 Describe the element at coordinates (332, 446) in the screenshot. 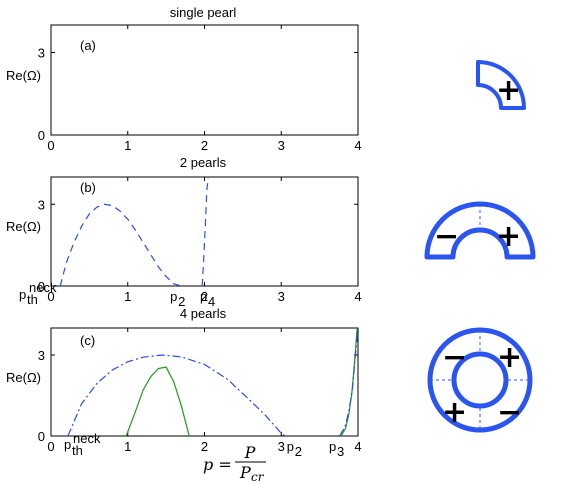

I see `marker-label-p3: p` at that location.